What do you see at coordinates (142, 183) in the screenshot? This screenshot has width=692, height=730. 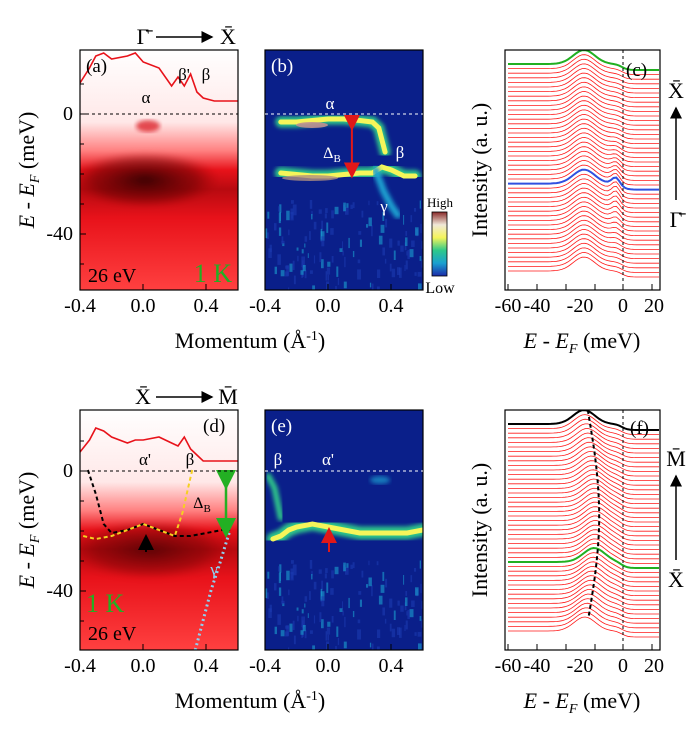 I see `panel-a: (a) α β' β 26 eV 1 K 0 -40 -0.4 0.0 0.4` at bounding box center [142, 183].